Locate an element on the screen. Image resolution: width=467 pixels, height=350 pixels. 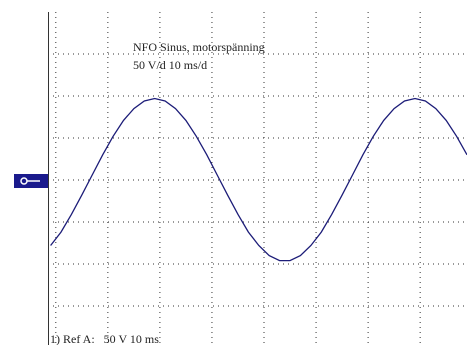
chart-title: NFO Sinus, motorspänning is located at coordinates (199, 47).